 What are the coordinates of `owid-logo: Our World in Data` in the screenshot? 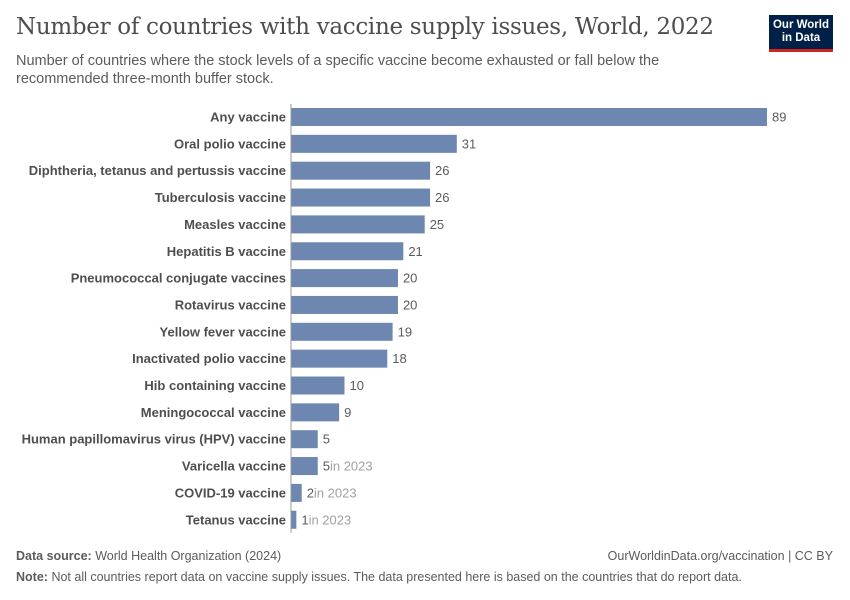 It's located at (801, 33).